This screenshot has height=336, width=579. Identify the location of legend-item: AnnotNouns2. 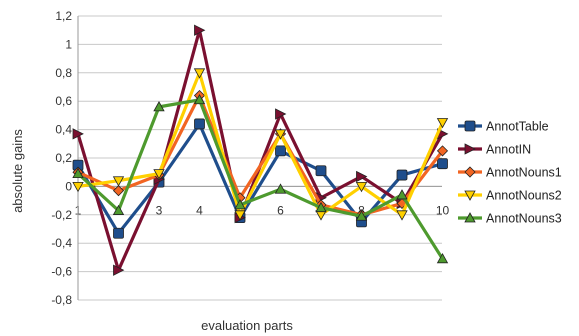
(510, 196).